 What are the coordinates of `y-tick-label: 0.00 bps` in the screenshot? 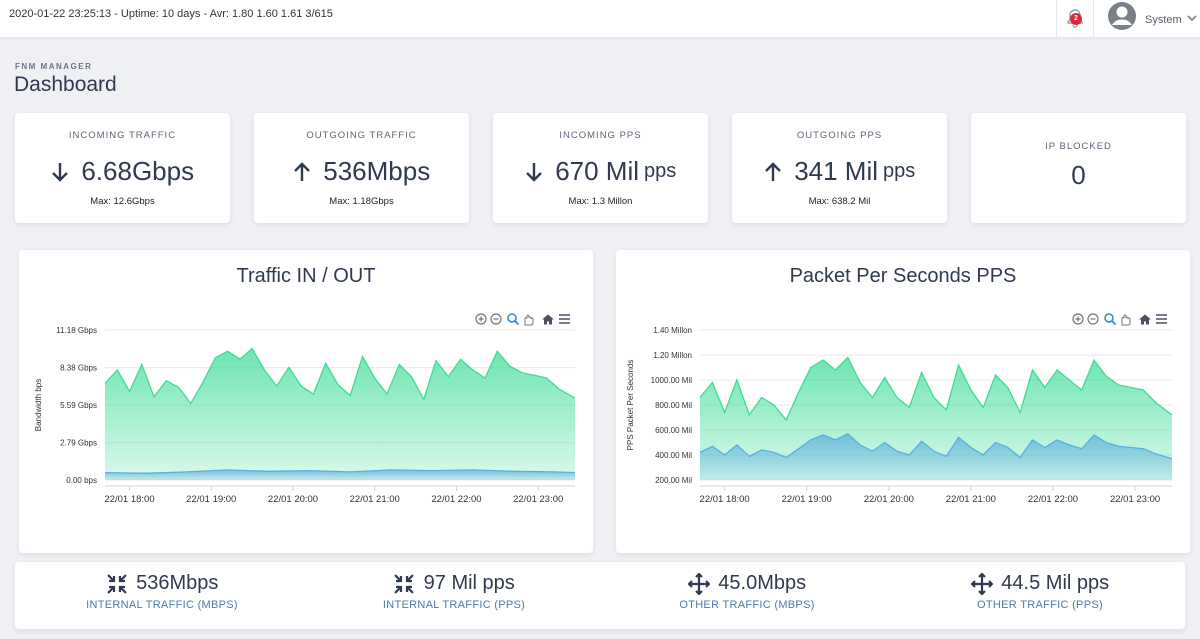 It's located at (81, 480).